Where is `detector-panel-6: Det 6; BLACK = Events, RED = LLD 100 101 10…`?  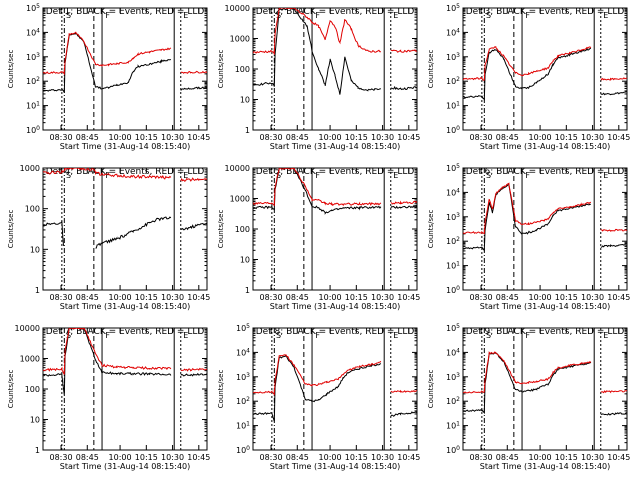 detector-panel-6: Det 6; BLACK = Events, RED = LLD 100 101 10… is located at coordinates (528, 237).